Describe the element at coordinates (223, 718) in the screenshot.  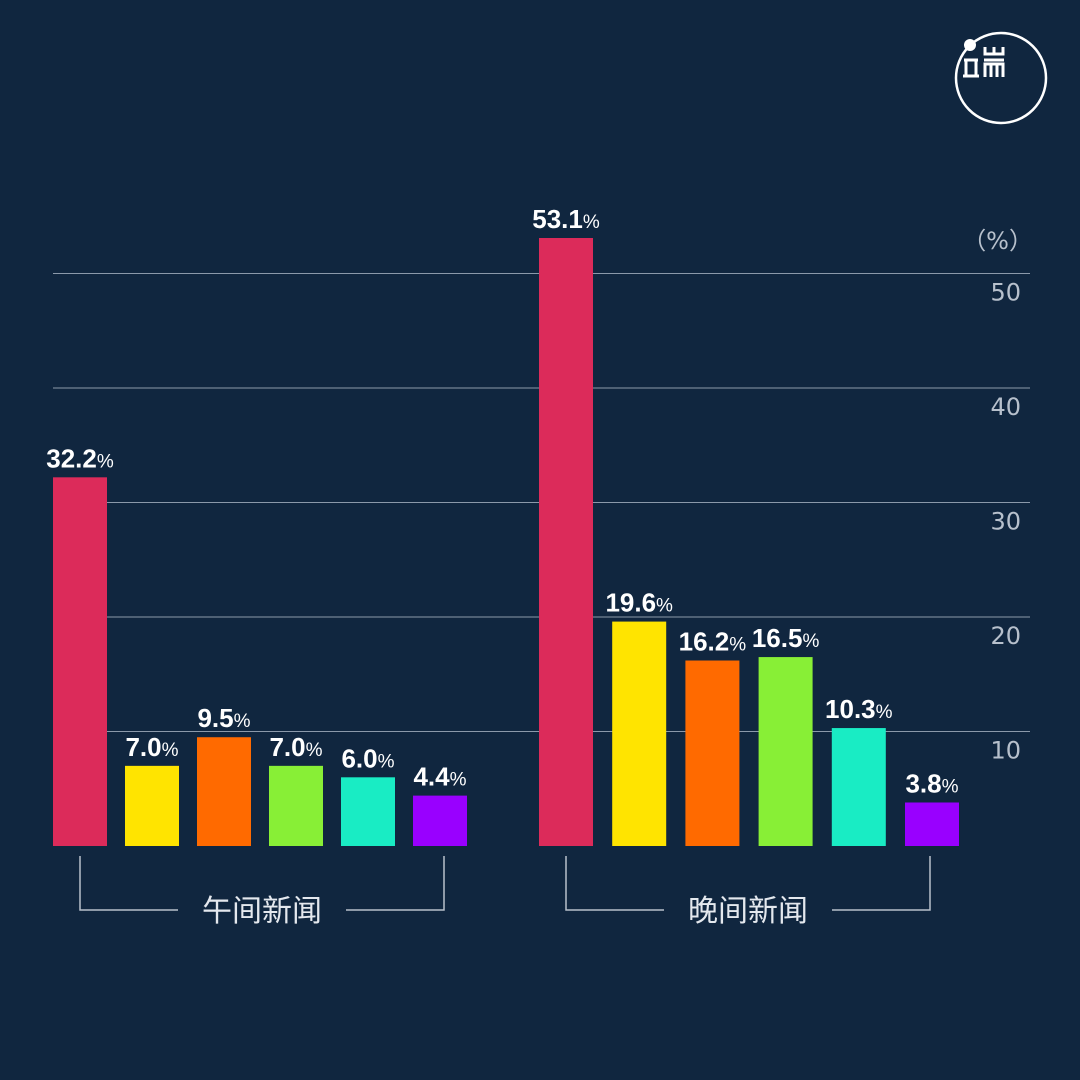
I see `data-label: 9.5%` at that location.